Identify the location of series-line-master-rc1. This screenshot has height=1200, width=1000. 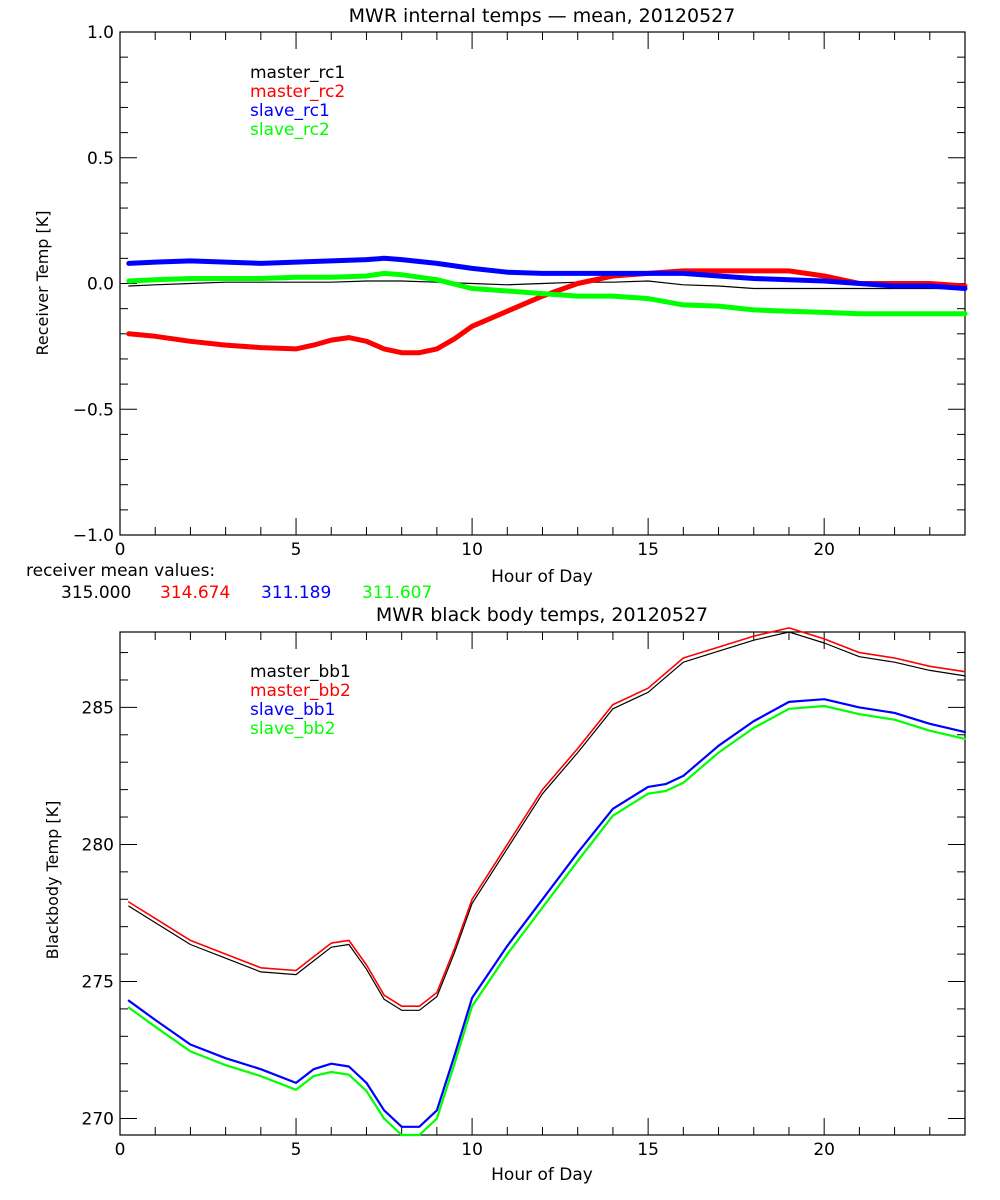
(547, 285).